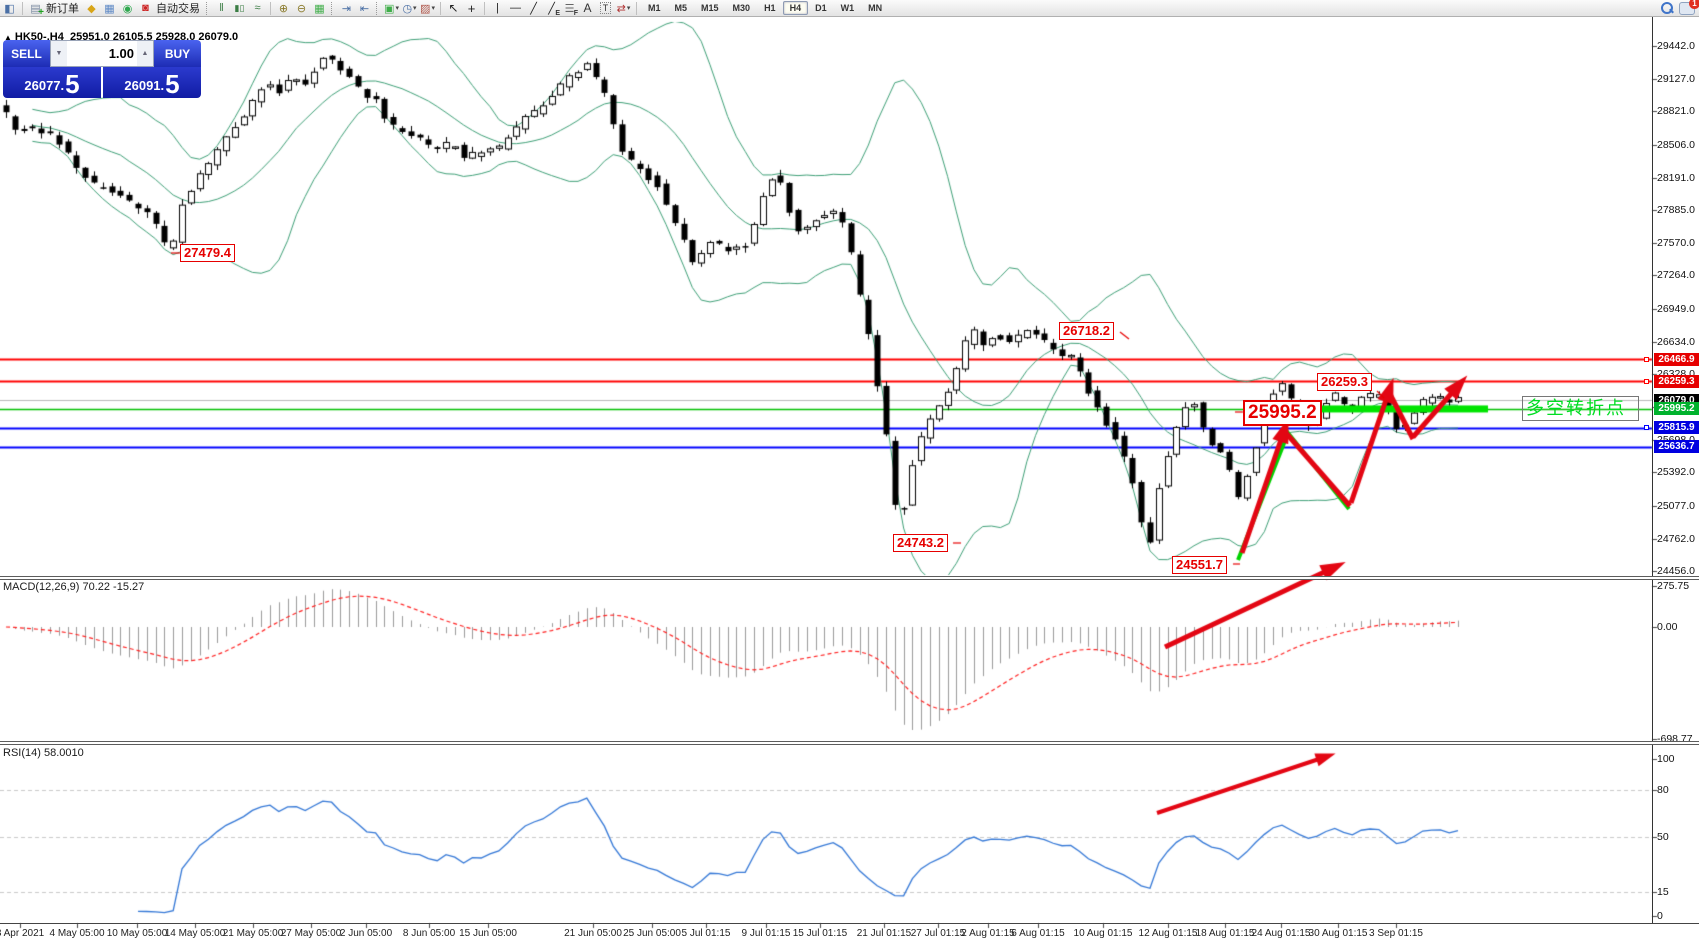 The image size is (1699, 942). What do you see at coordinates (221, 8) in the screenshot?
I see `chart-bars-icon: ‖` at bounding box center [221, 8].